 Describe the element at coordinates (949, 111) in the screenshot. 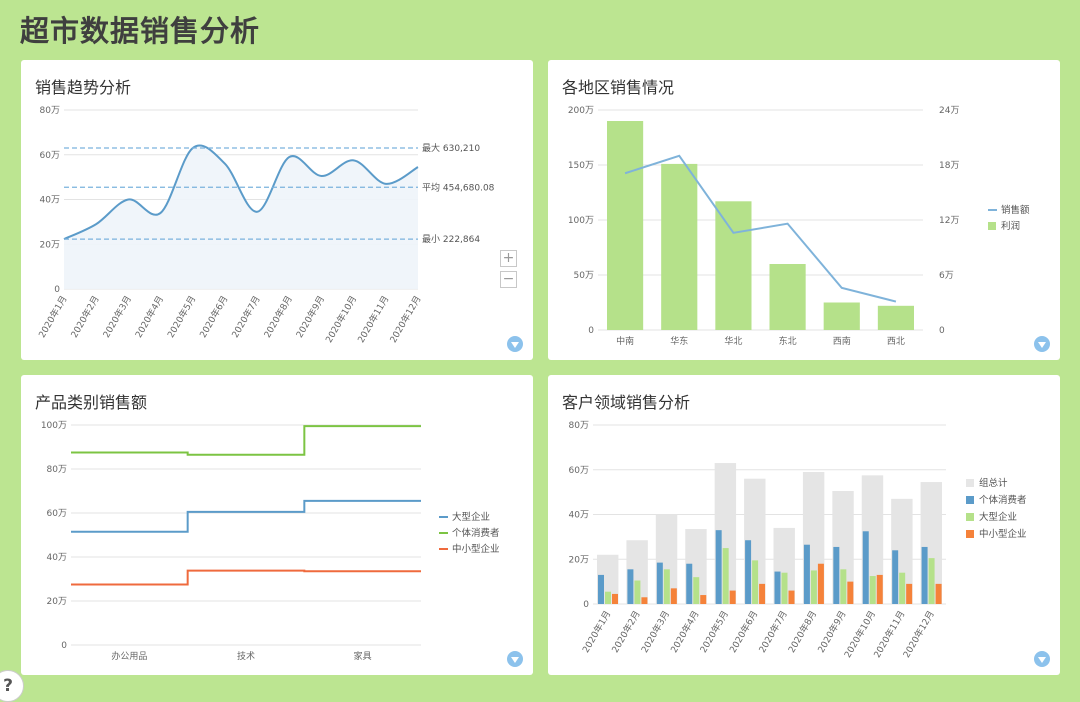

I see `y2-tick-label: 24万` at that location.